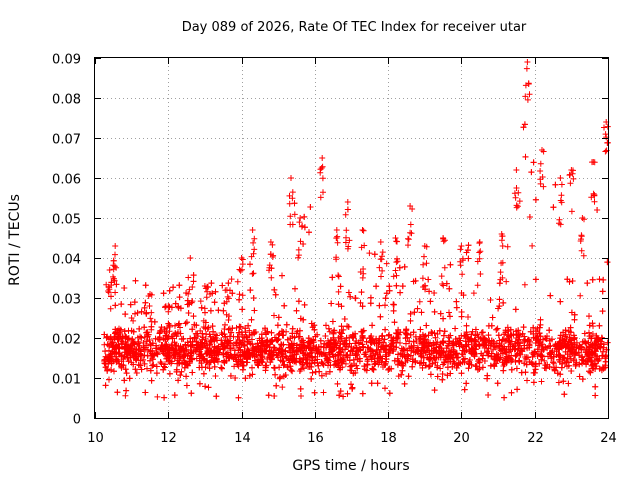  What do you see at coordinates (608, 438) in the screenshot?
I see `x-tick-label: 24` at bounding box center [608, 438].